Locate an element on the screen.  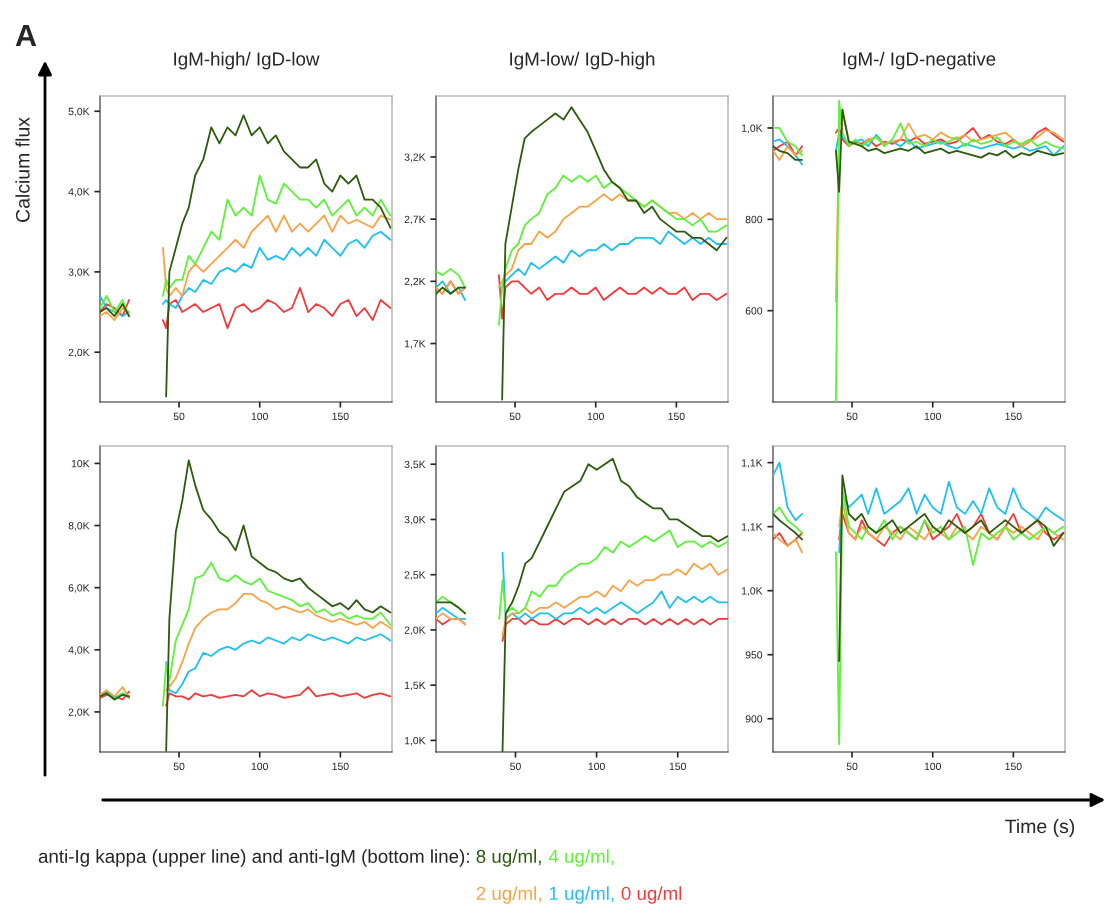
text: 0 ug/ml is located at coordinates (651, 895).